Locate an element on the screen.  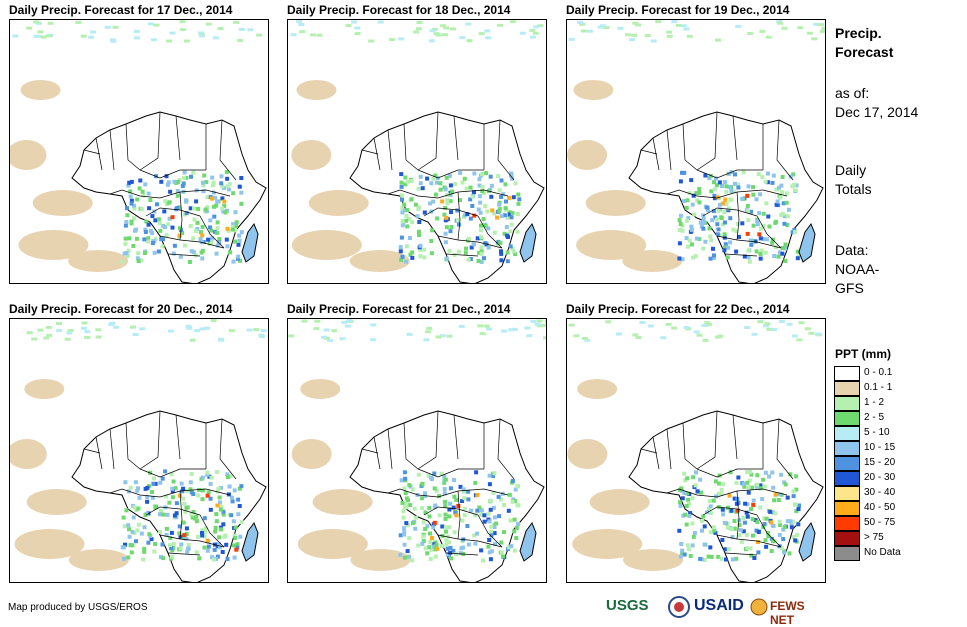
forecast-map is located at coordinates (417, 151).